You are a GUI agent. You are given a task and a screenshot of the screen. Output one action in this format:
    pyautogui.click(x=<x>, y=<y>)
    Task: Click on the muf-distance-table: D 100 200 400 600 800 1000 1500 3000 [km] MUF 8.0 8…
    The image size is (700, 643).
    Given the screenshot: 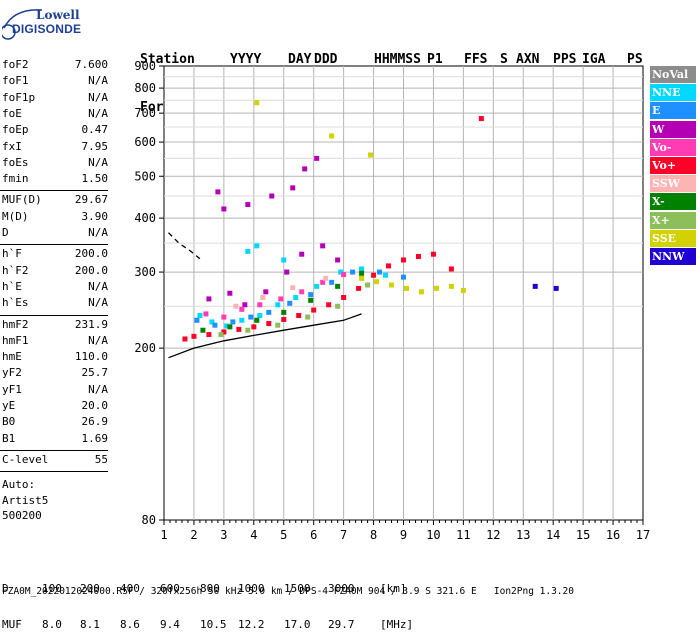 What is the action you would take?
    pyautogui.click(x=207, y=601)
    